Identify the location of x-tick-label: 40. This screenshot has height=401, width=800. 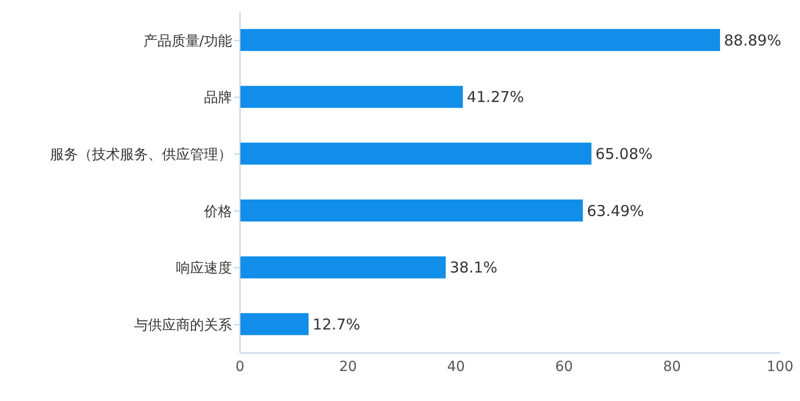
(456, 366).